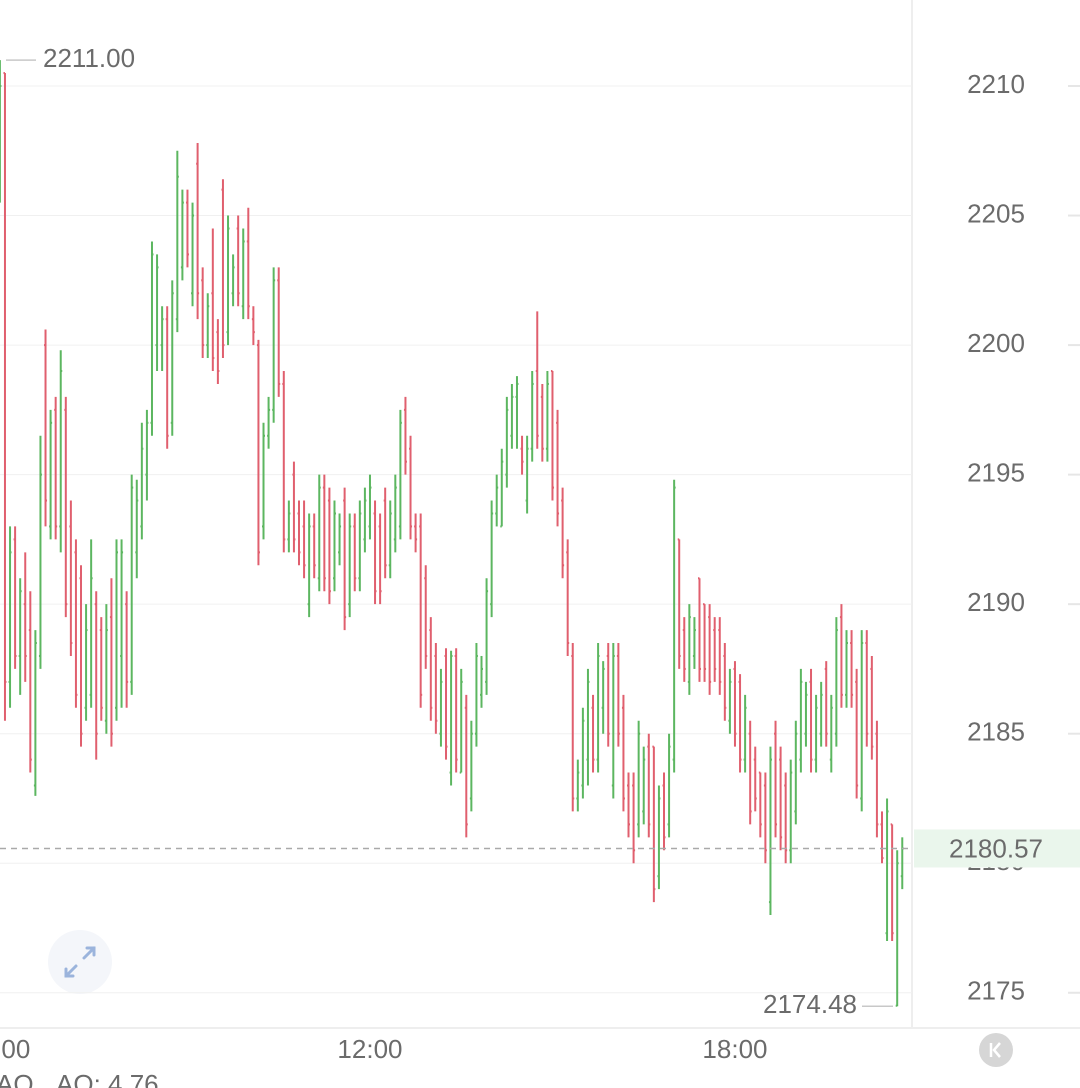 This screenshot has height=1088, width=1080. What do you see at coordinates (17, 1078) in the screenshot?
I see `indicator-name: AO` at bounding box center [17, 1078].